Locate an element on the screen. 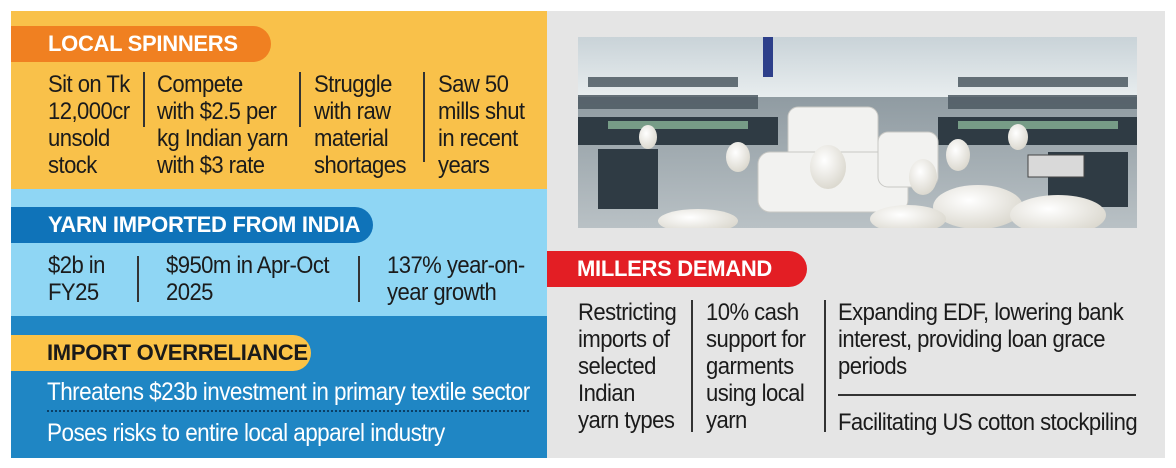  import-overreliance-title: IMPORT OVERRELIANCE is located at coordinates (161, 353).